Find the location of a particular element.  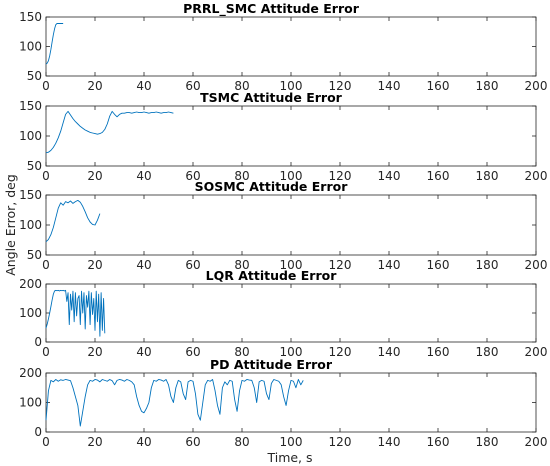

subplot-title: LQR Attitude Error is located at coordinates (272, 275).